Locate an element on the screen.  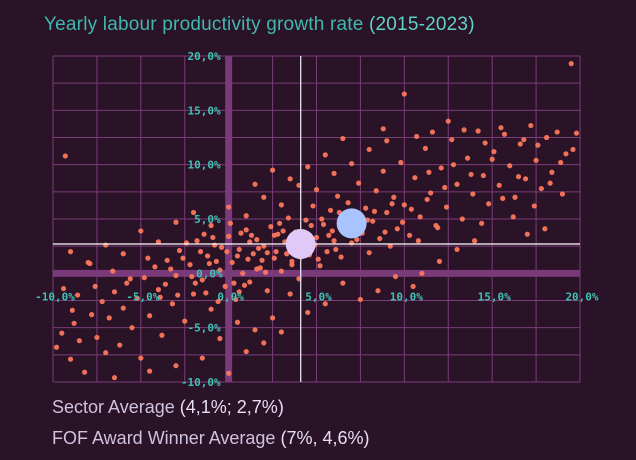
winner-average-marker is located at coordinates (351, 223).